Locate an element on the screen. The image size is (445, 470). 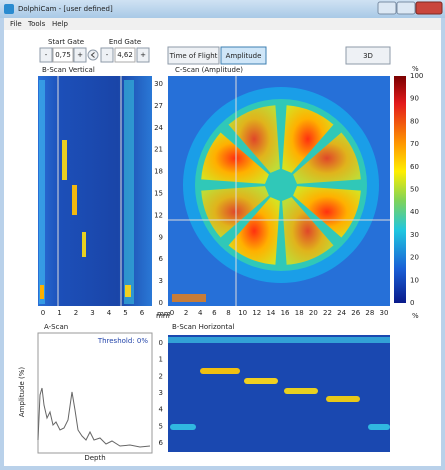
end-gate-plus is located at coordinates (143, 55).